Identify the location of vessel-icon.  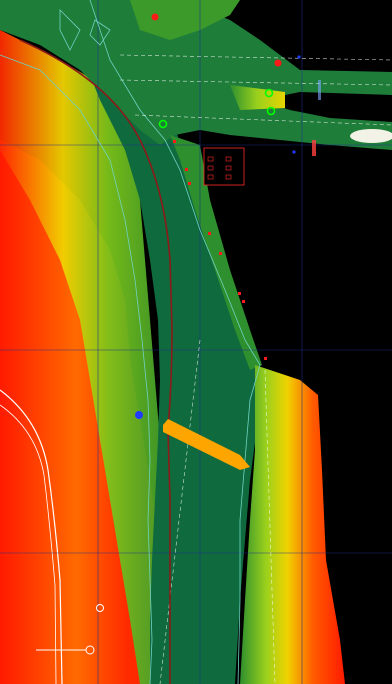
(206, 444).